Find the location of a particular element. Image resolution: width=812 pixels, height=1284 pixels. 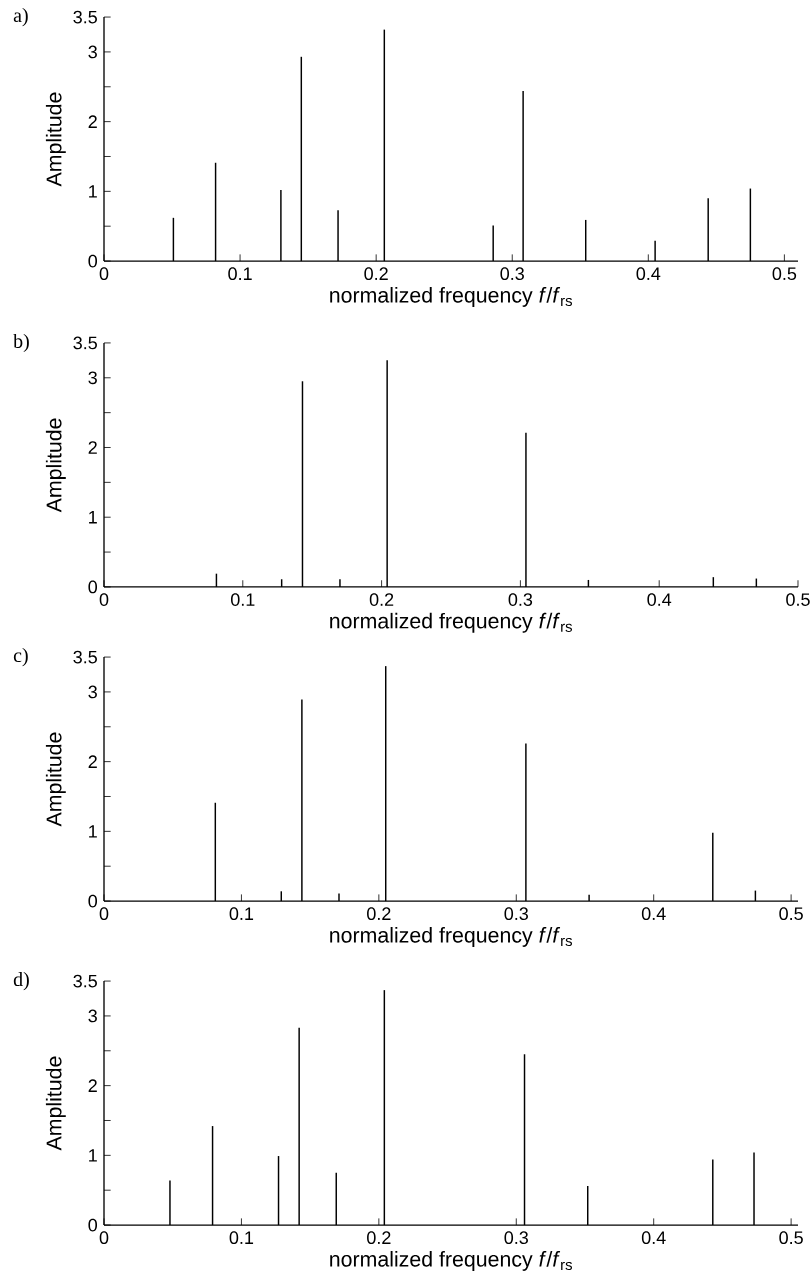

chart-title: a) is located at coordinates (20, 17).